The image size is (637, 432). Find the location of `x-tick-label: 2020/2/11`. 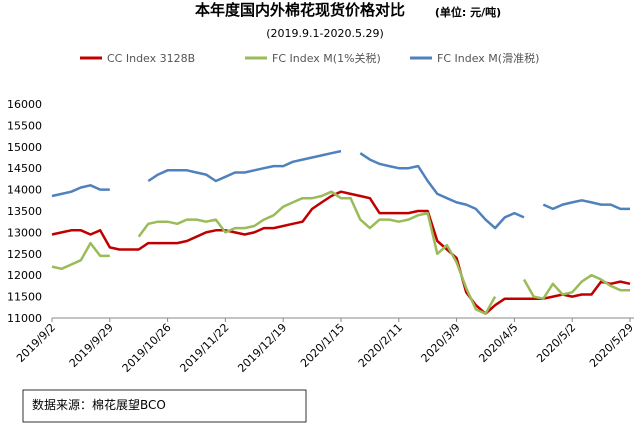

x-tick-label: 2020/2/11 is located at coordinates (380, 345).